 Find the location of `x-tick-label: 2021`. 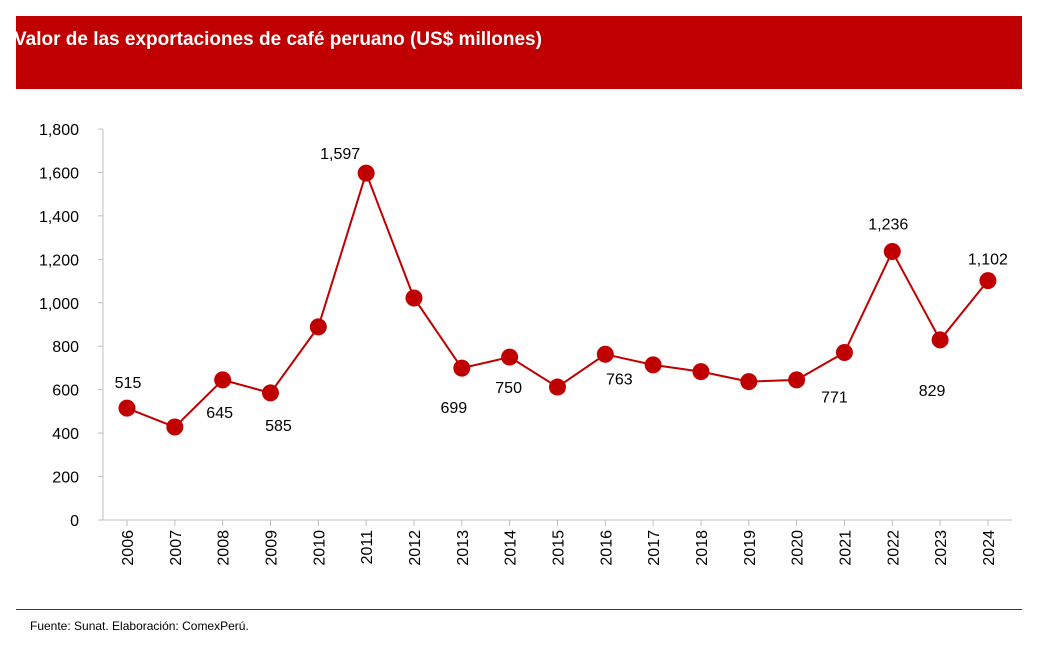

x-tick-label: 2021 is located at coordinates (845, 548).